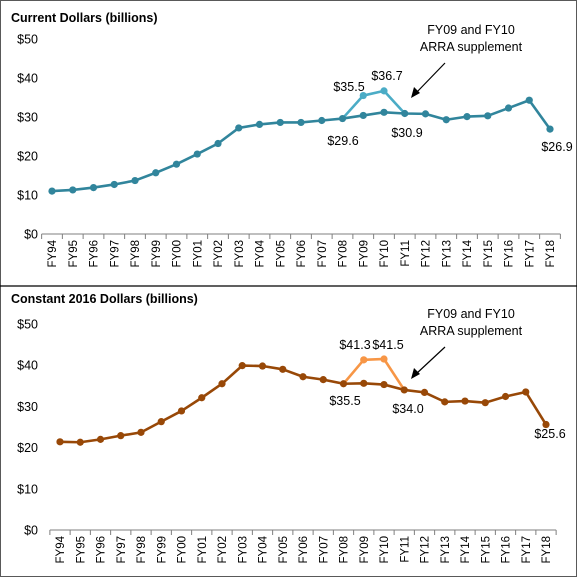 This screenshot has width=577, height=577. What do you see at coordinates (407, 409) in the screenshot?
I see `data-label: $34.0` at bounding box center [407, 409].